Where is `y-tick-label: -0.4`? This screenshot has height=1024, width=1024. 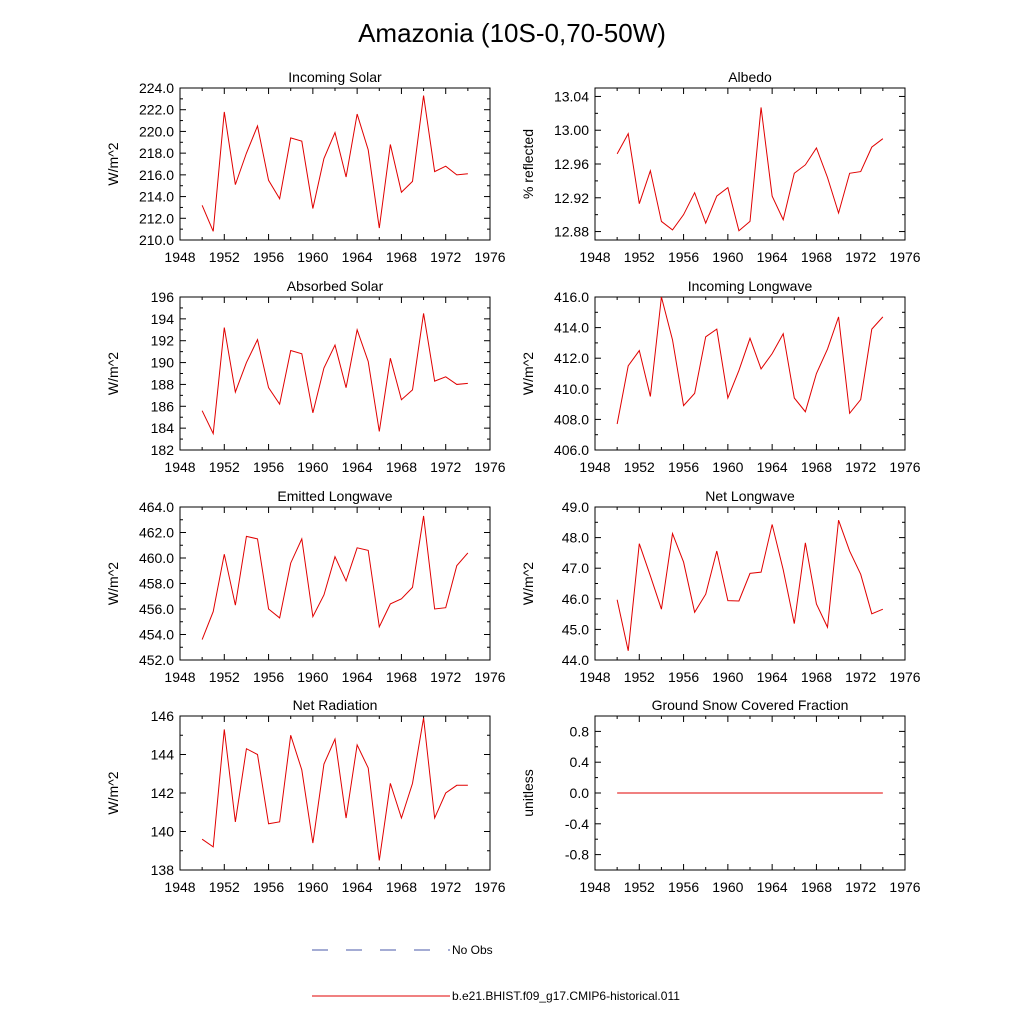
y-tick-label: -0.4 is located at coordinates (577, 824).